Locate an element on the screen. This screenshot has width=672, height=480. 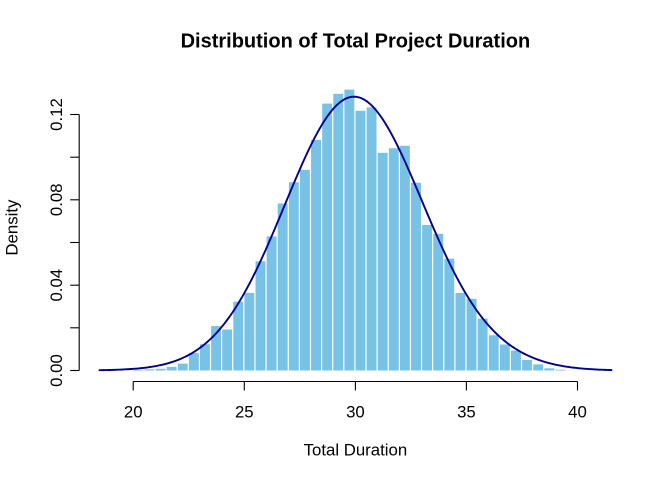
svg-text: 35 is located at coordinates (466, 412).